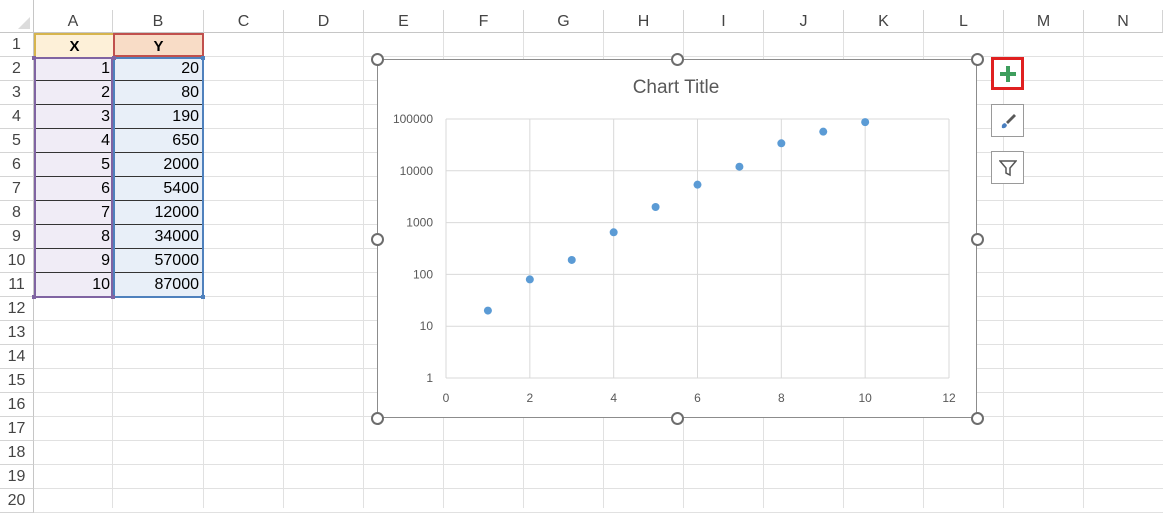 The image size is (1163, 513). I want to click on select-all-corner, so click(17, 16).